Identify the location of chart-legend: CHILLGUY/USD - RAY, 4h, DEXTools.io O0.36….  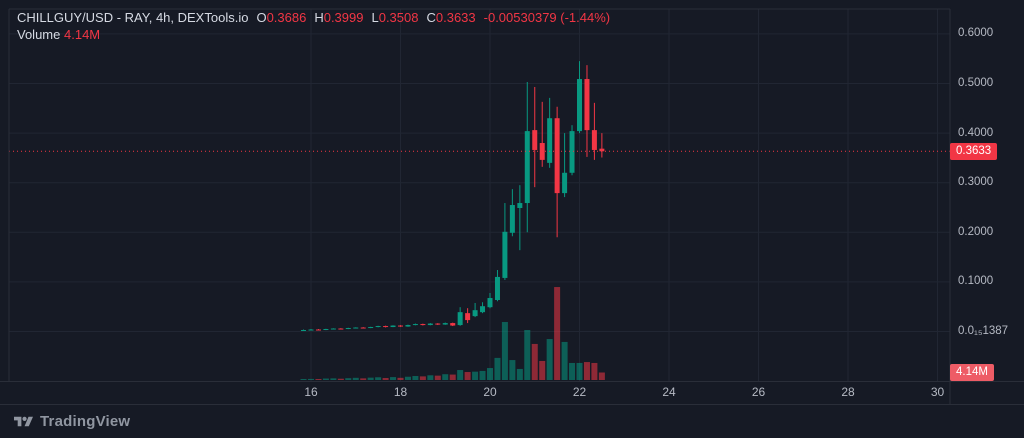
(313, 26).